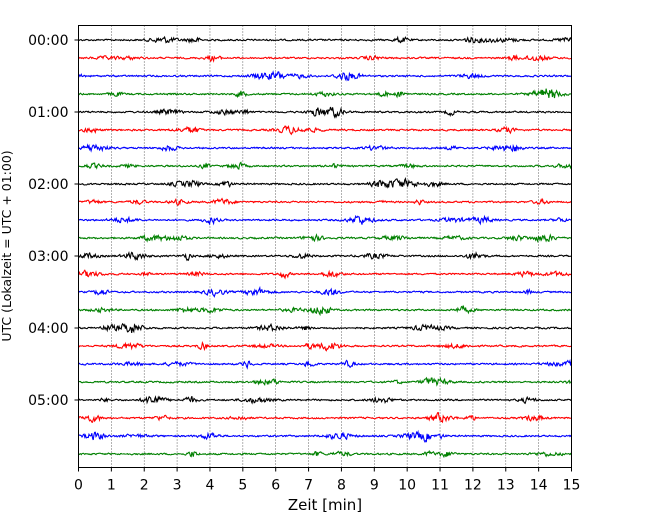  Describe the element at coordinates (111, 486) in the screenshot. I see `x-tick-label: 1` at that location.